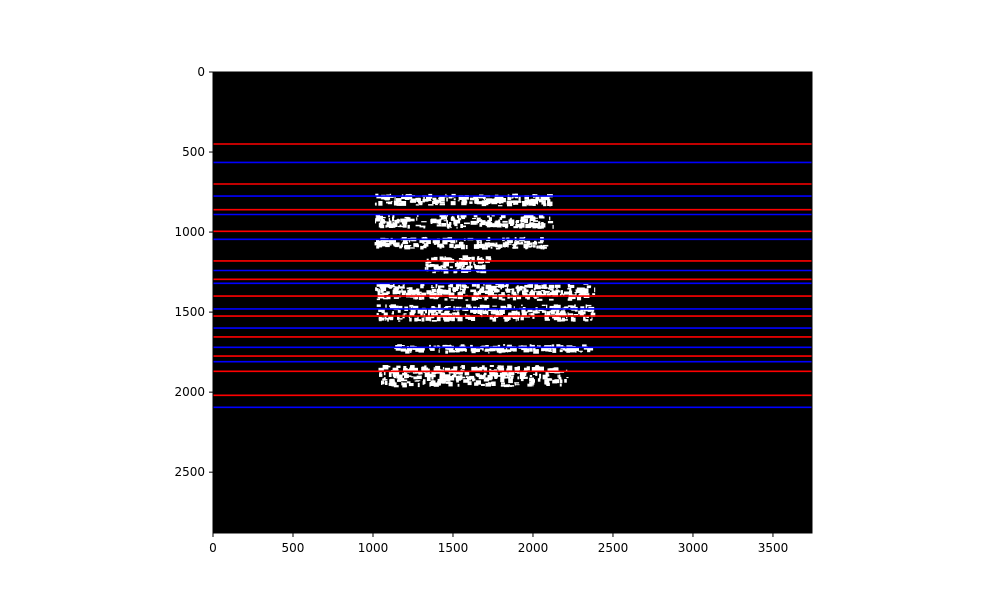 The image size is (1000, 600). Describe the element at coordinates (613, 548) in the screenshot. I see `x-tick-label: 2500` at that location.